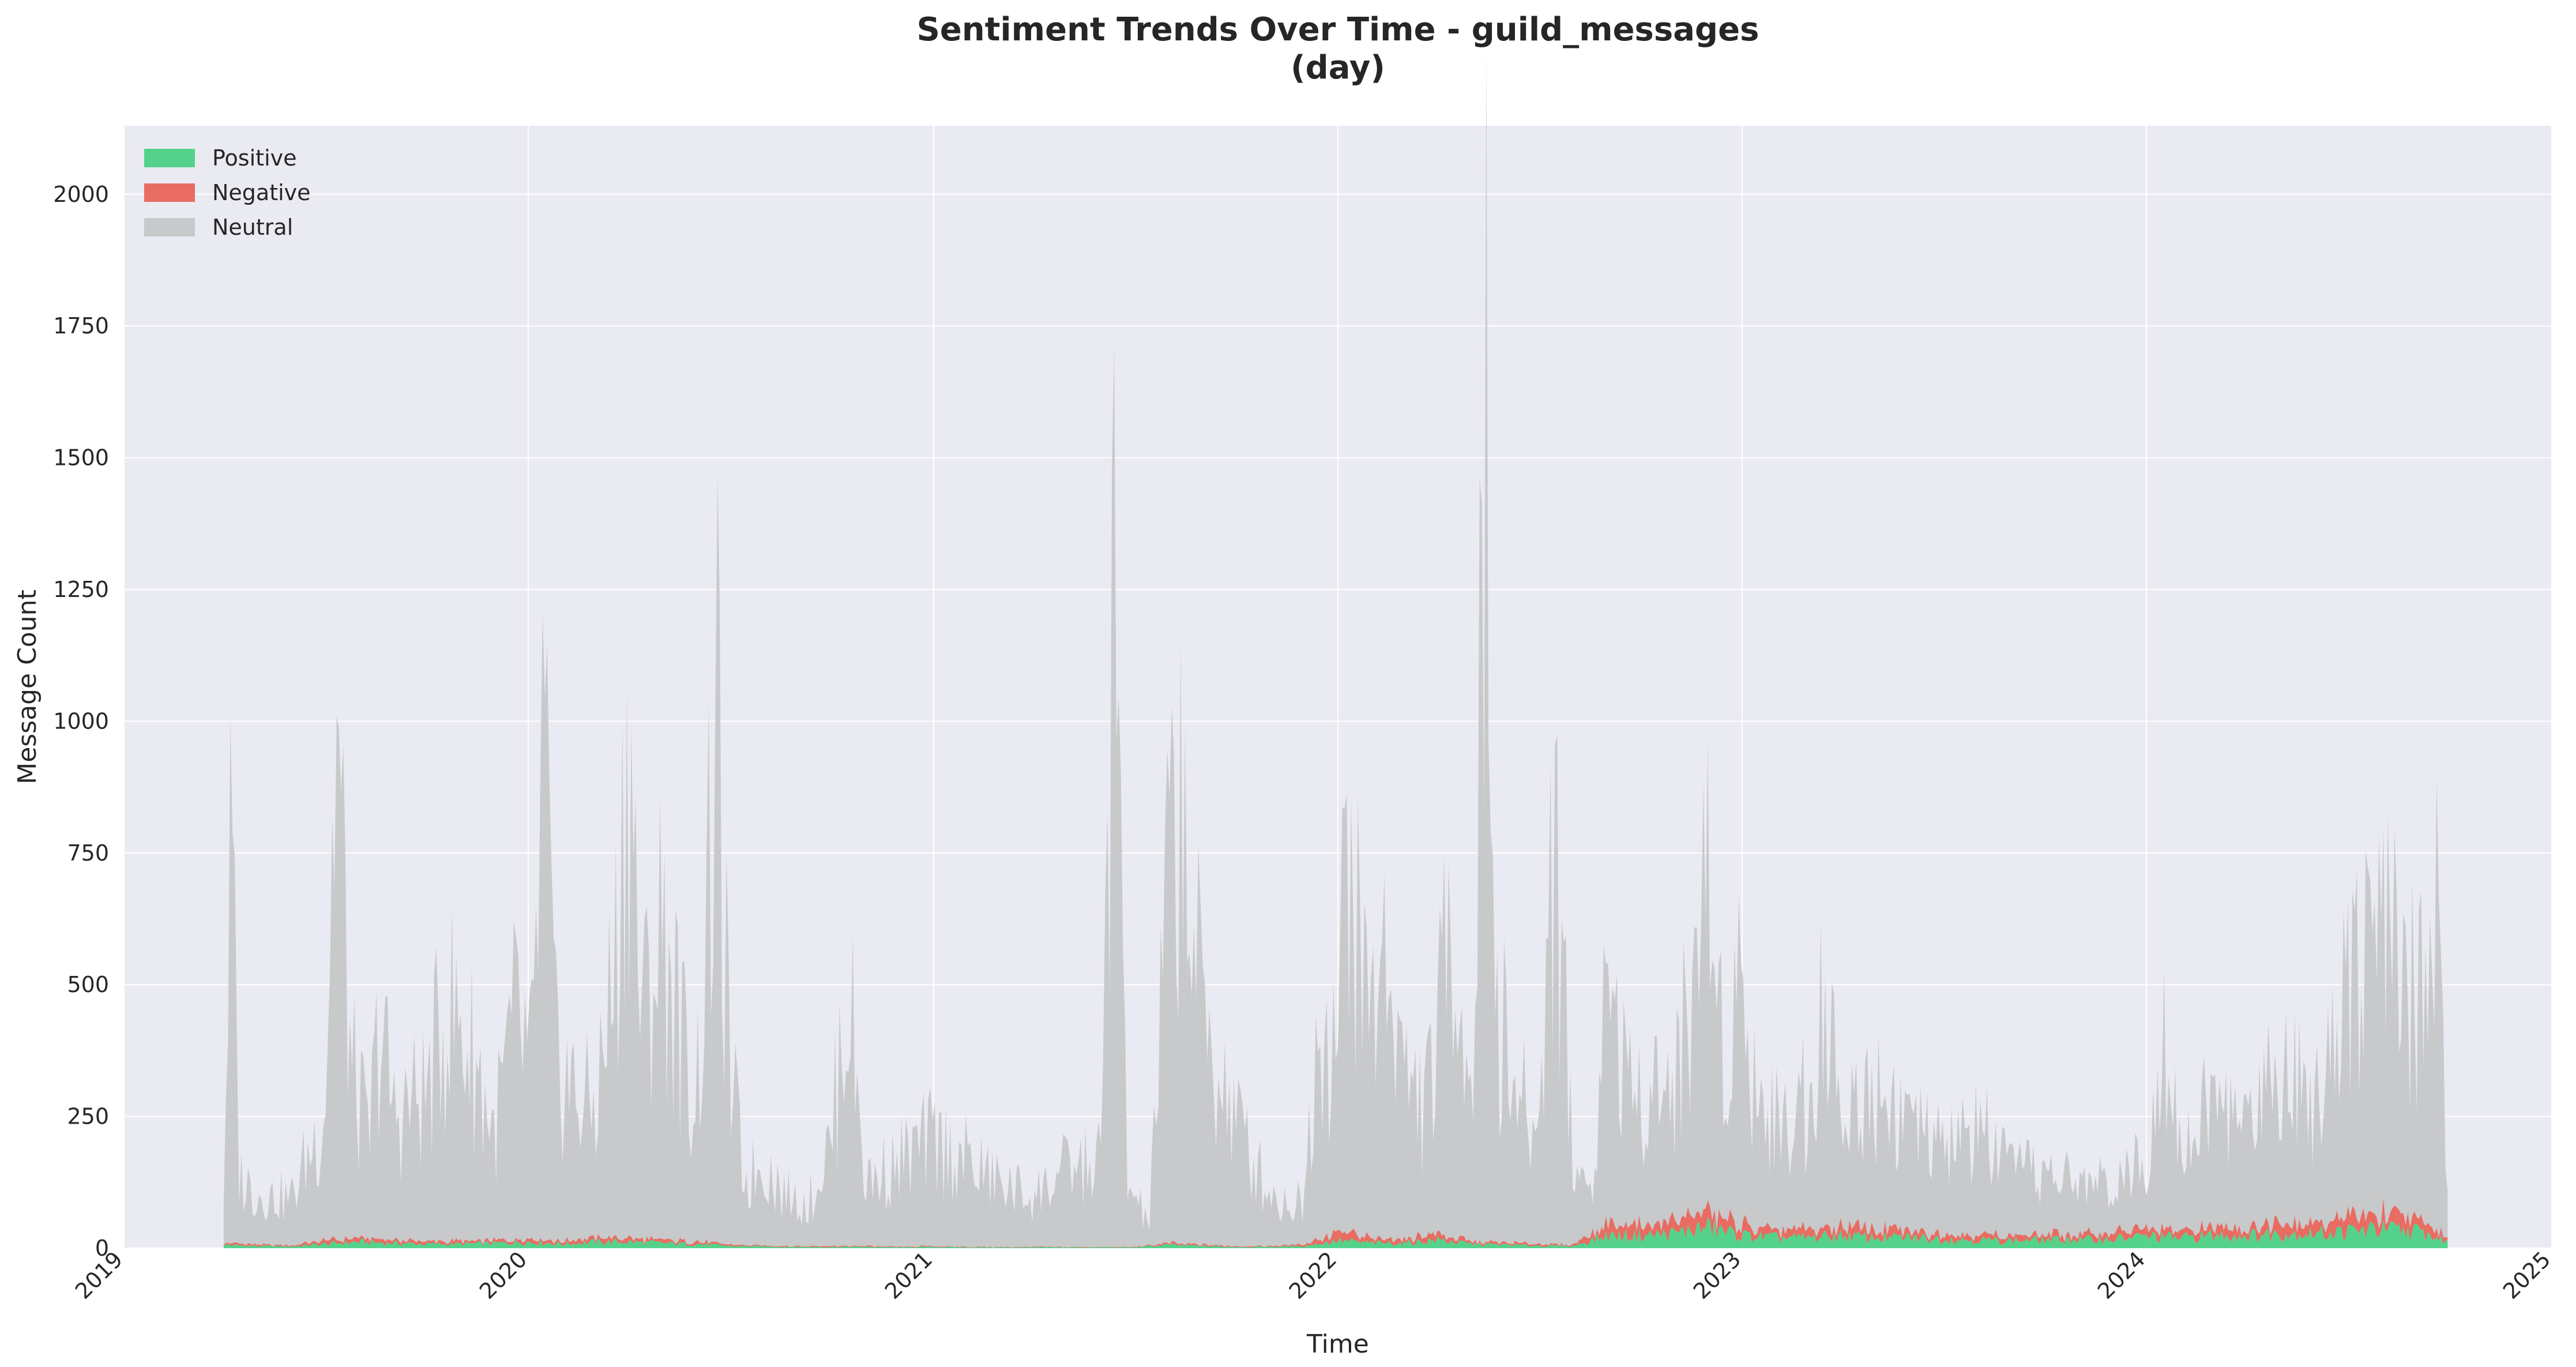 The image size is (2576, 1367). Describe the element at coordinates (81, 458) in the screenshot. I see `y-tick-label: 1500` at that location.